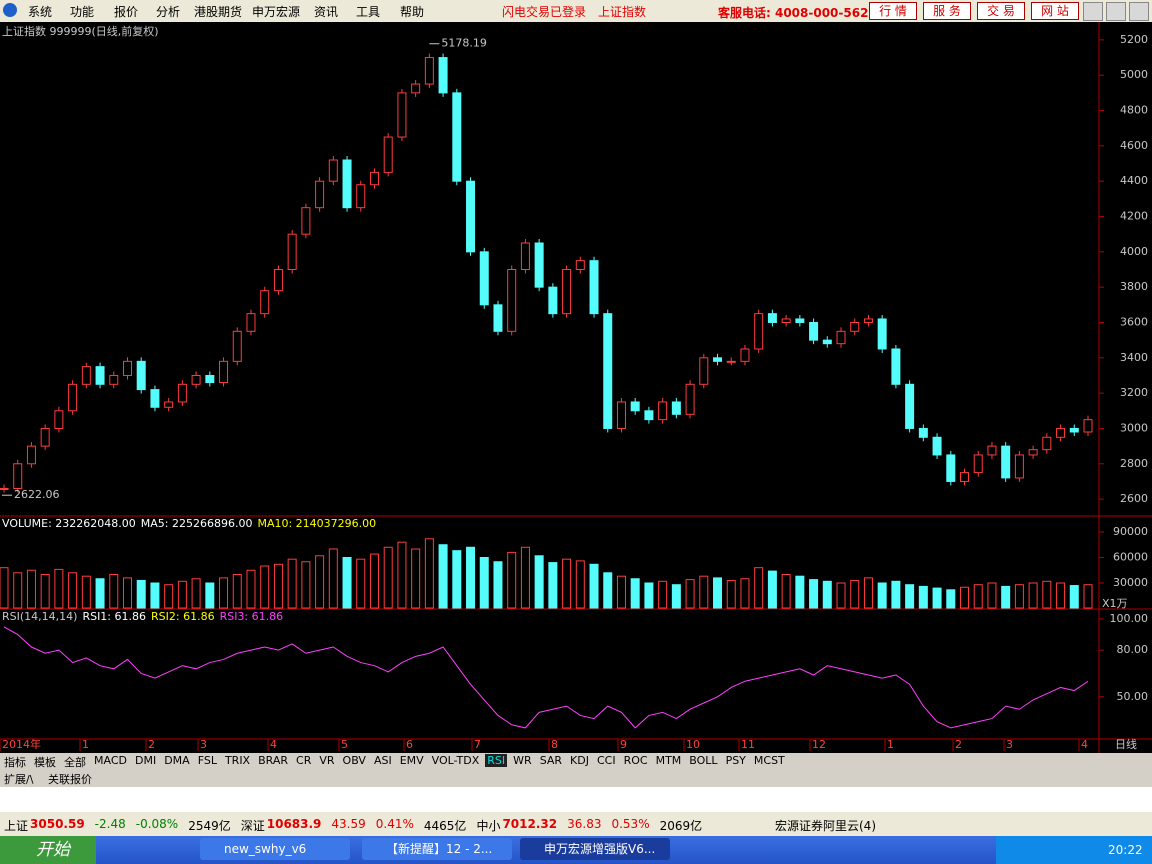 This screenshot has height=864, width=1152. Describe the element at coordinates (368, 12) in the screenshot. I see `menu-item: 工具` at that location.